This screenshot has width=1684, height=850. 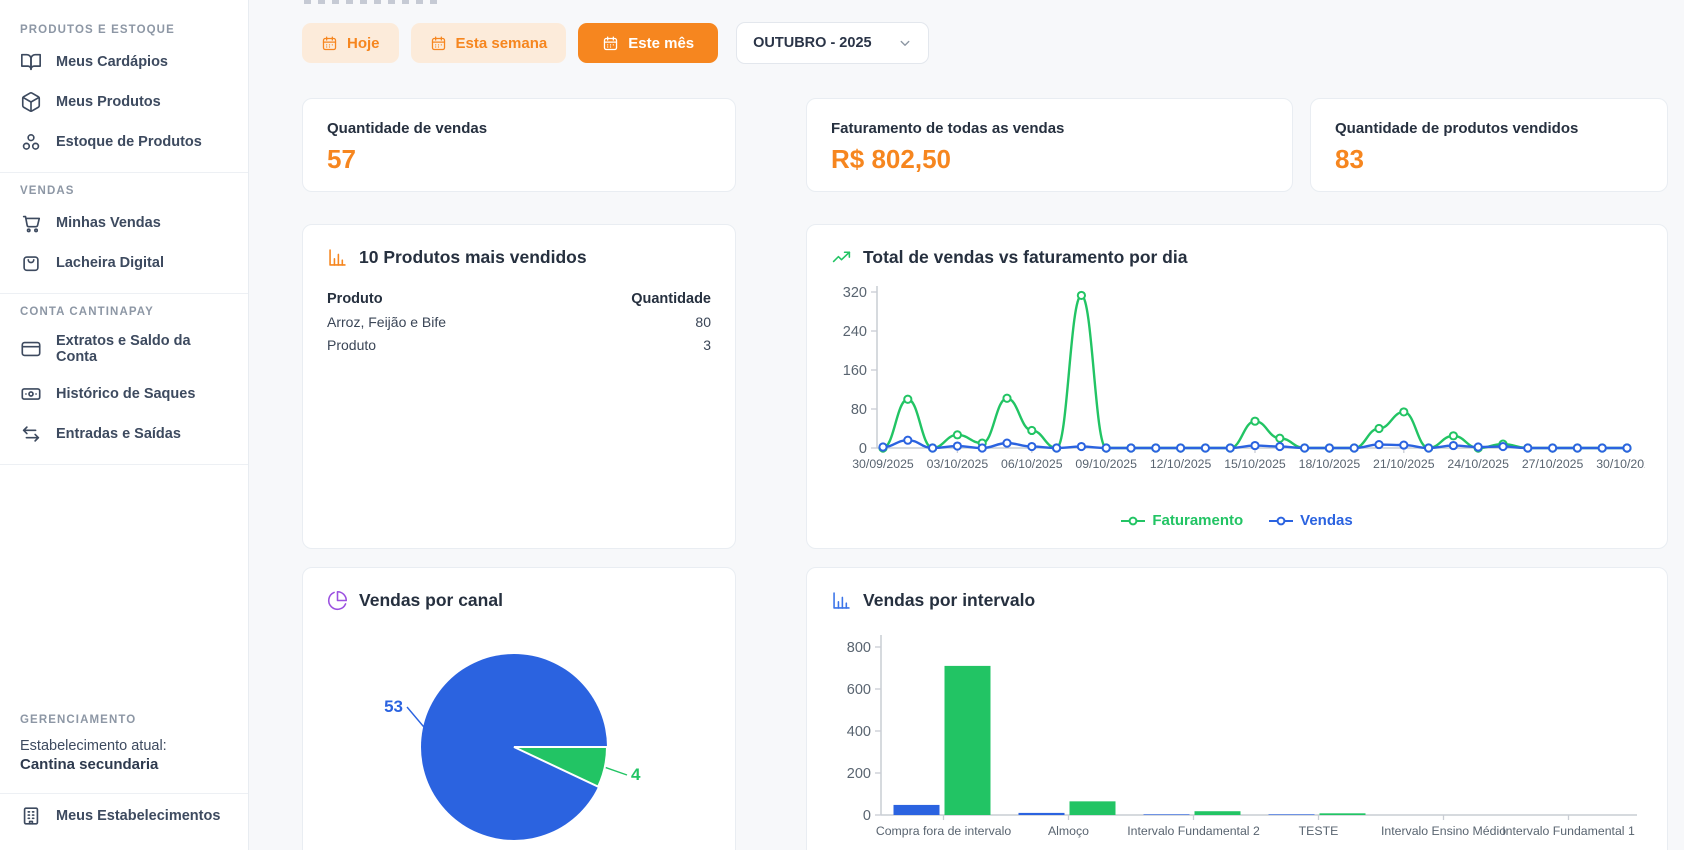 What do you see at coordinates (1198, 520) in the screenshot?
I see `legend-label: Faturamento` at bounding box center [1198, 520].